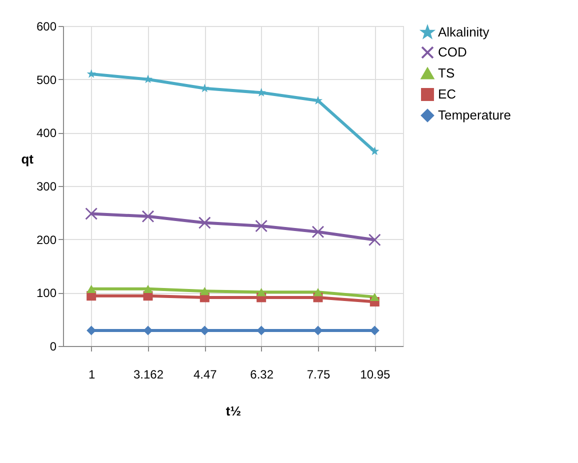 The image size is (578, 463). Describe the element at coordinates (318, 375) in the screenshot. I see `x-tick-label: 7.75` at that location.